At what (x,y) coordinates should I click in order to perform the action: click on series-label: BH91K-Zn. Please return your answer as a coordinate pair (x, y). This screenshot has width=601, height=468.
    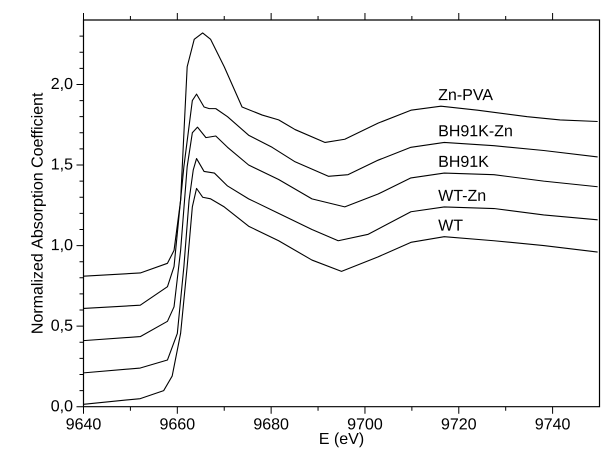
    Looking at the image, I should click on (475, 130).